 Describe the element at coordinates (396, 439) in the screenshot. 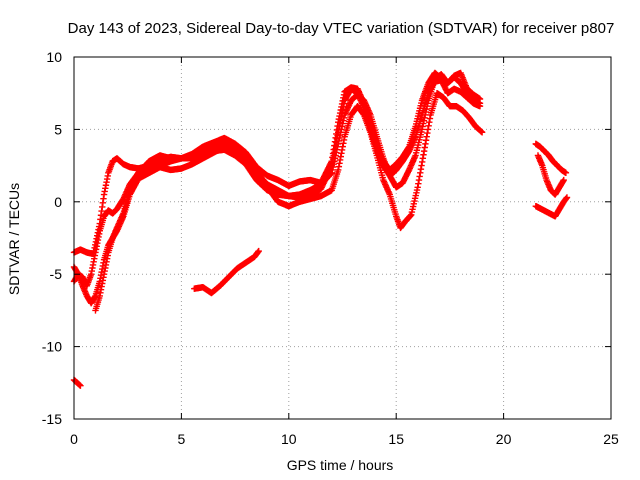

I see `x-tick-label: 15` at that location.